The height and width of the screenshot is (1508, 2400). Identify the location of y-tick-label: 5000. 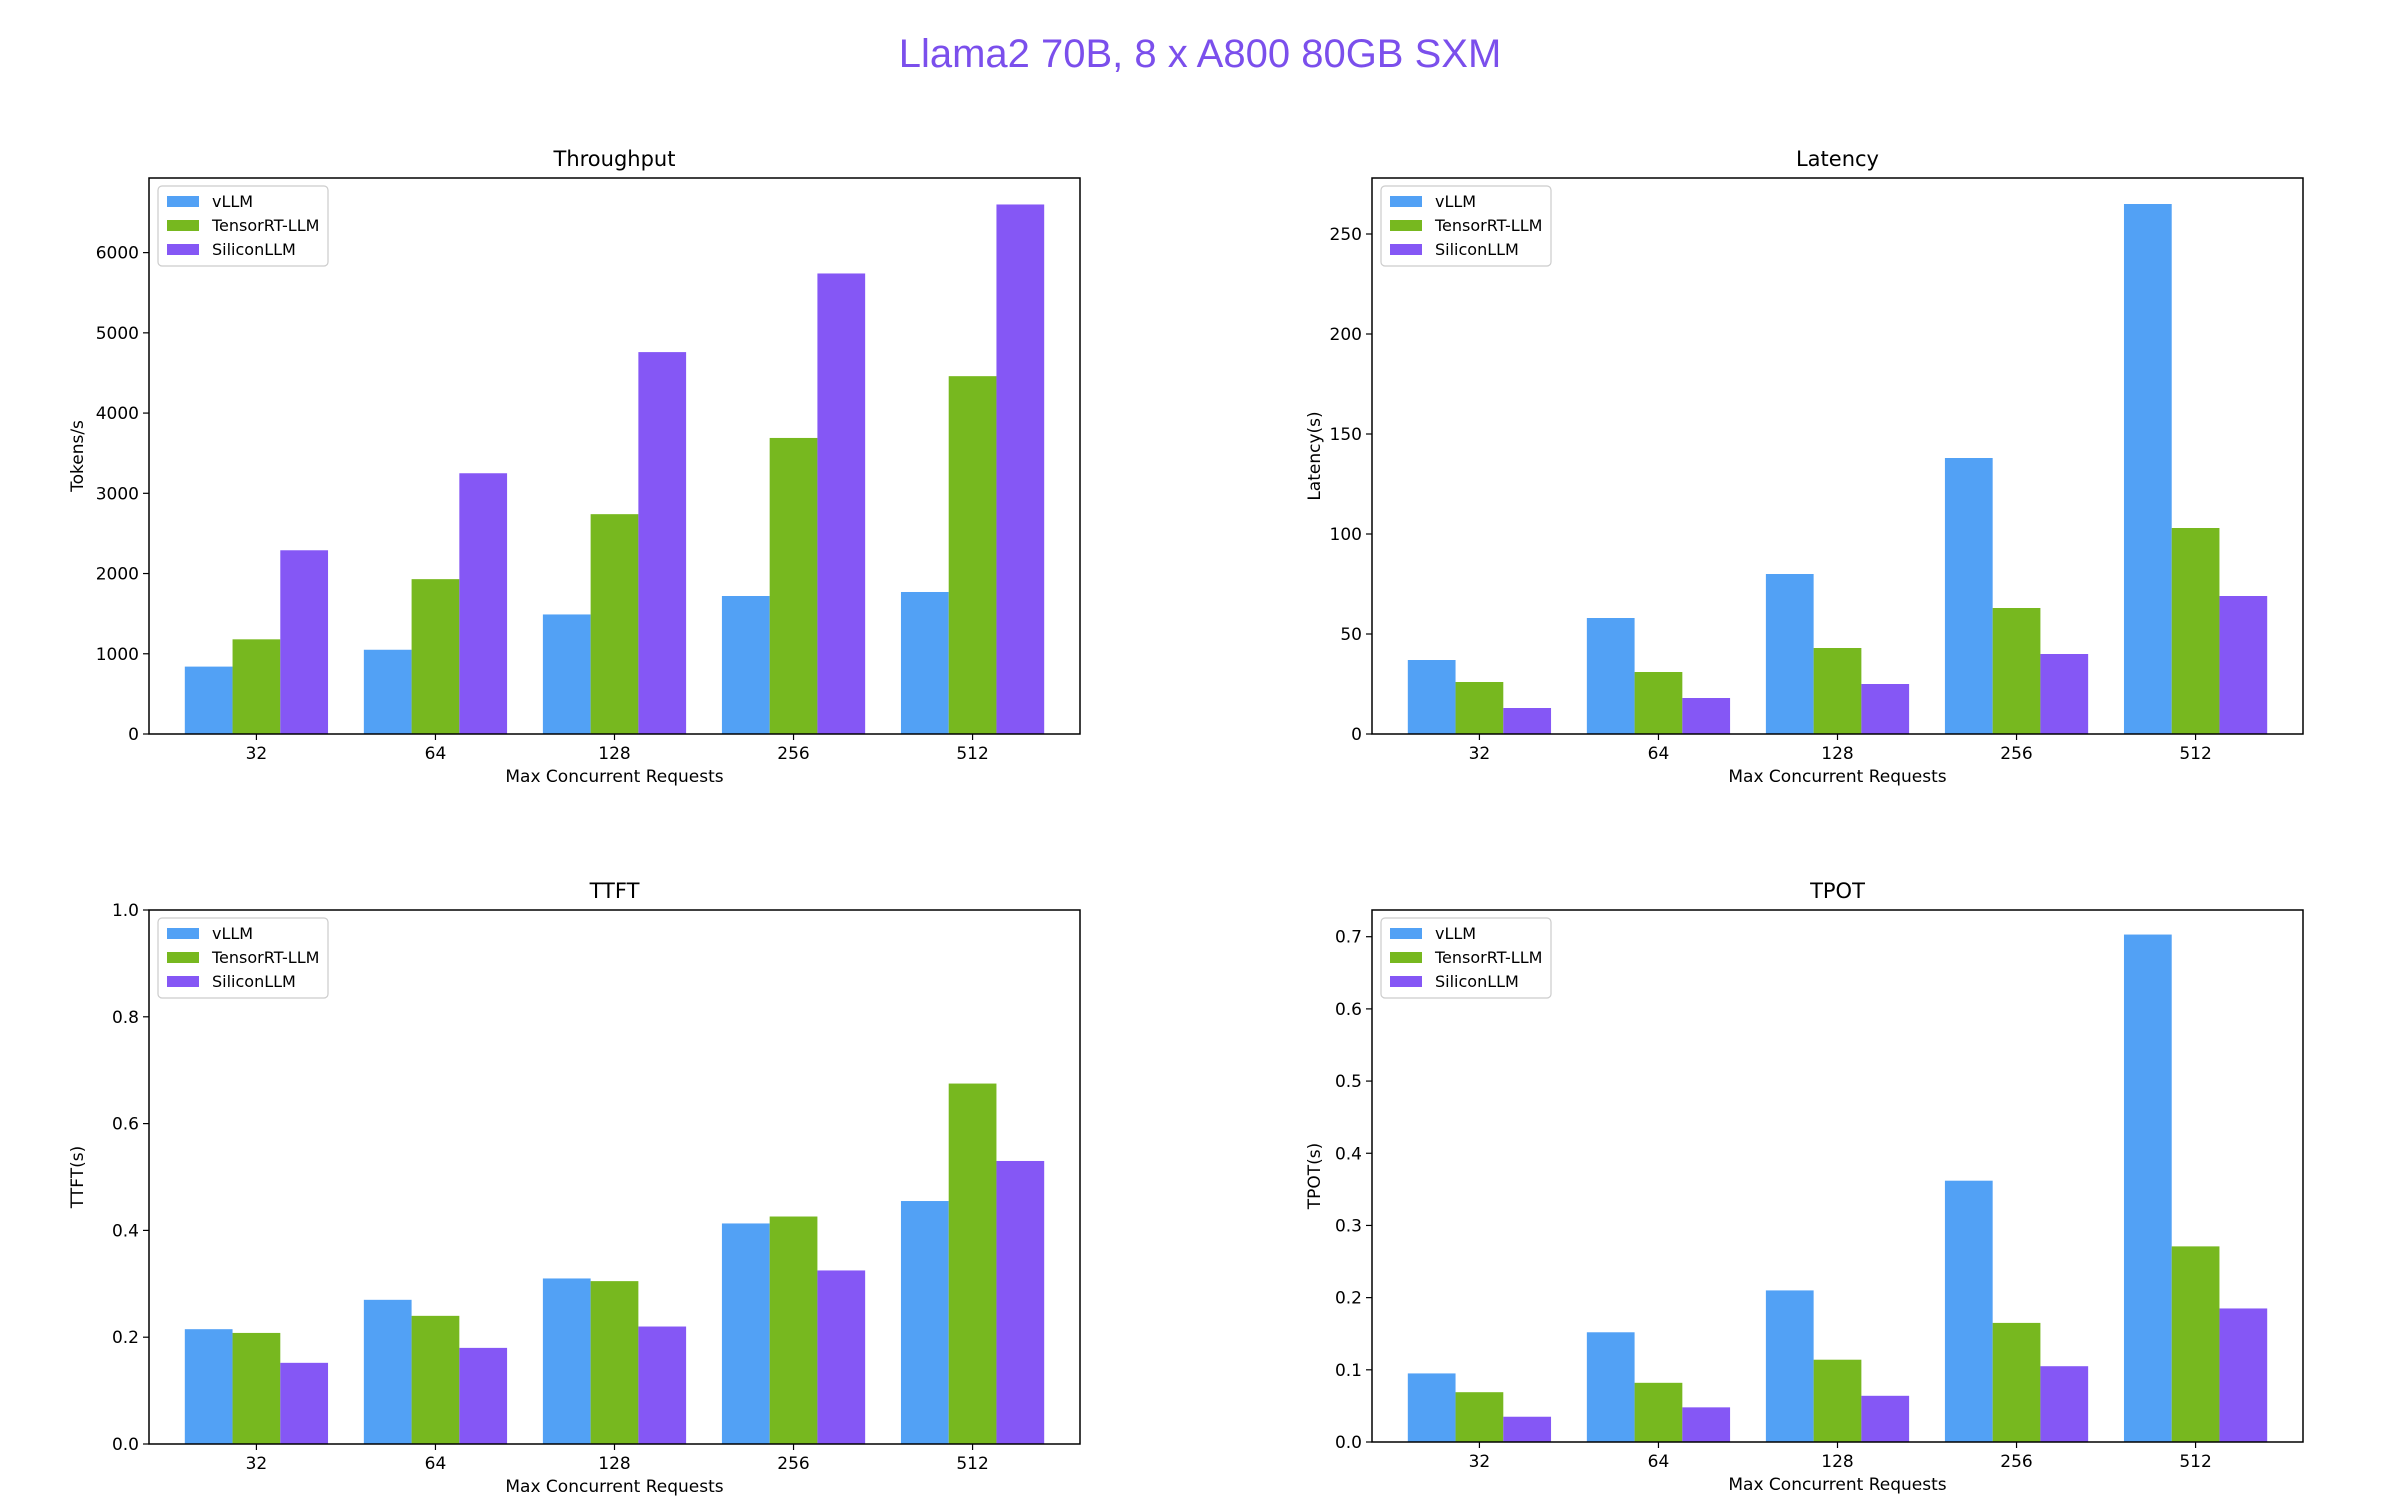
(117, 334).